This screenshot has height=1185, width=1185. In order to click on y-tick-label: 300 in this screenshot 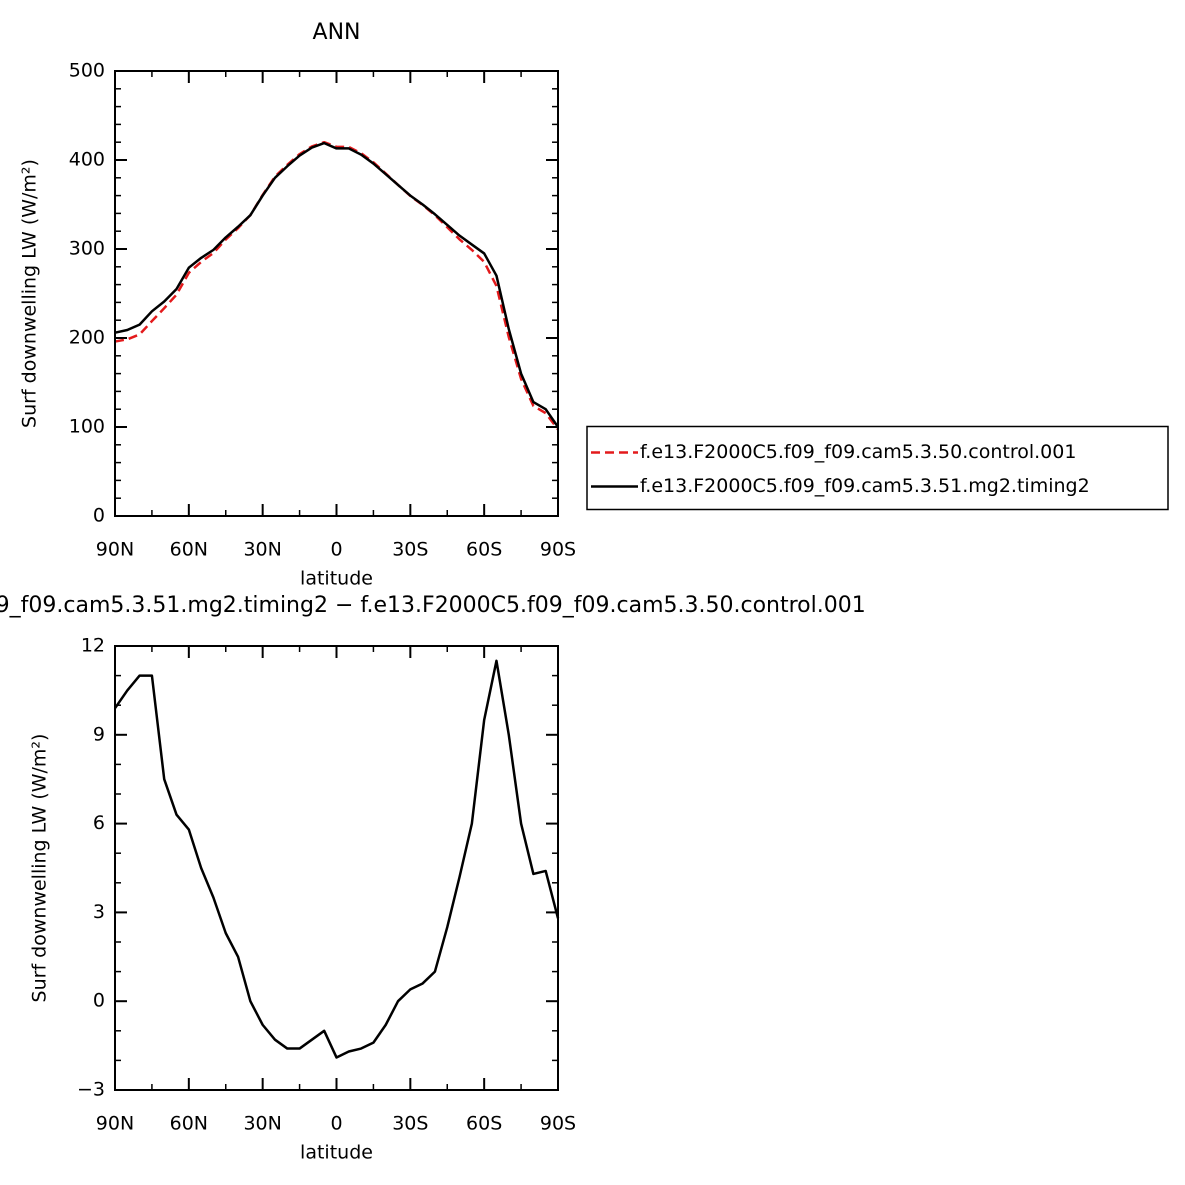, I will do `click(87, 249)`.